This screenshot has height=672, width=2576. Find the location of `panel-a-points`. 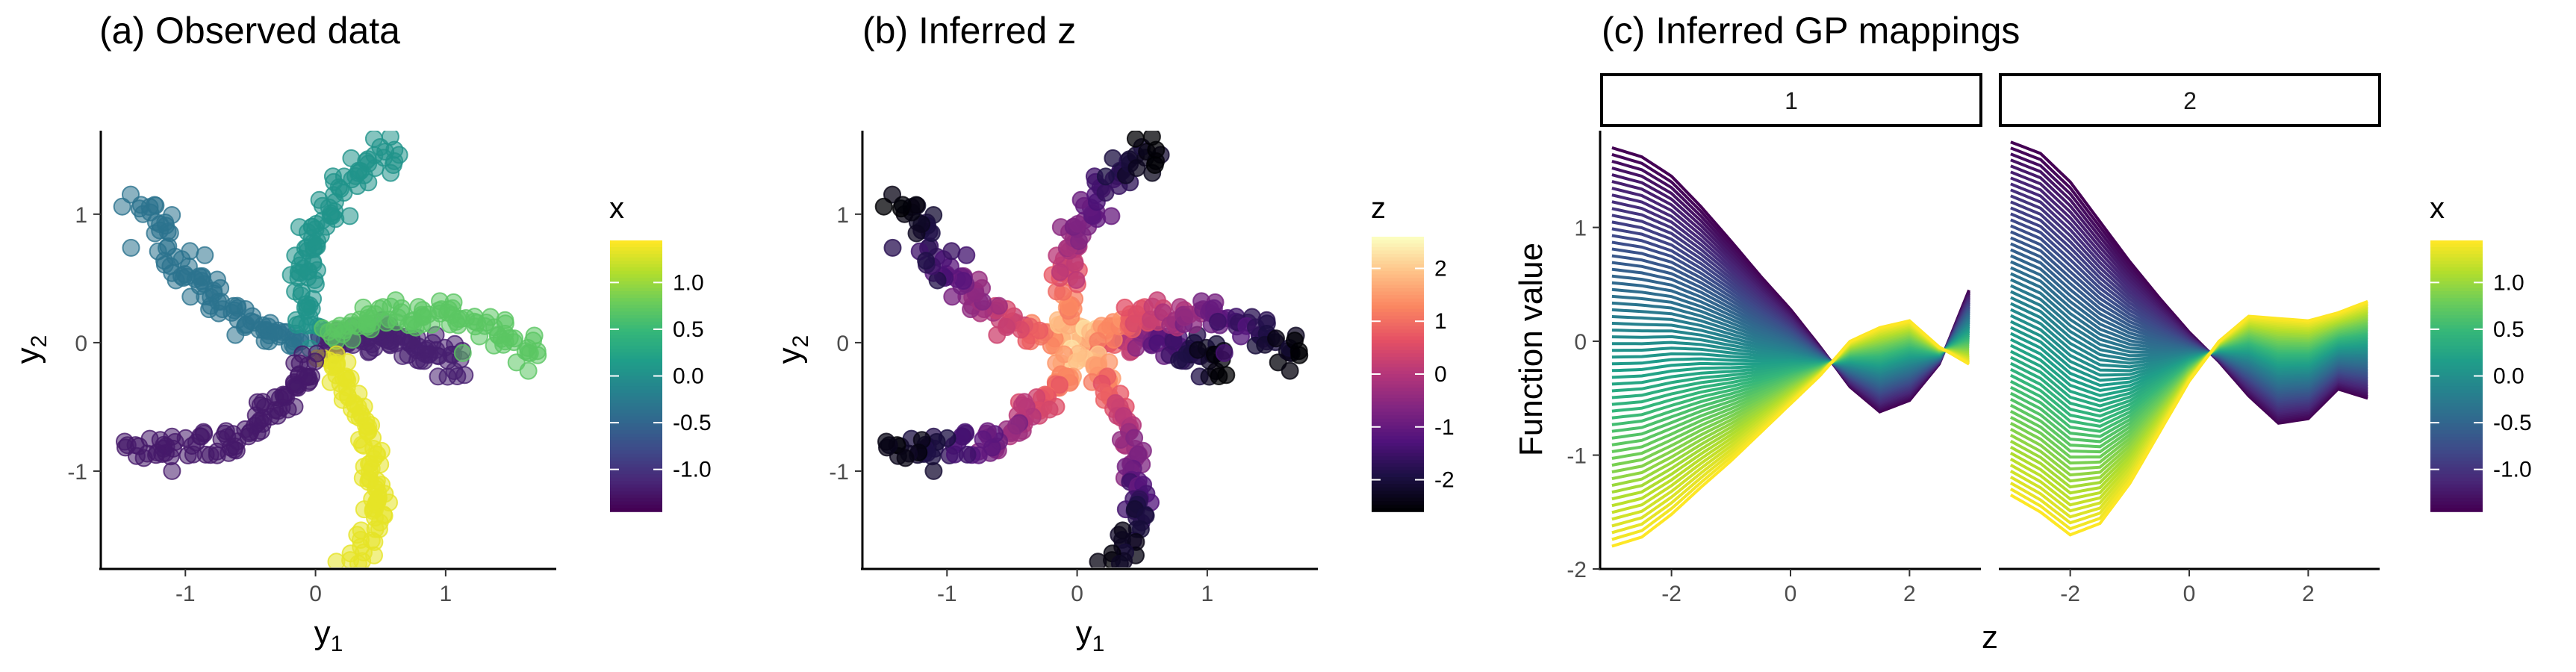

panel-a-points is located at coordinates (330, 349).